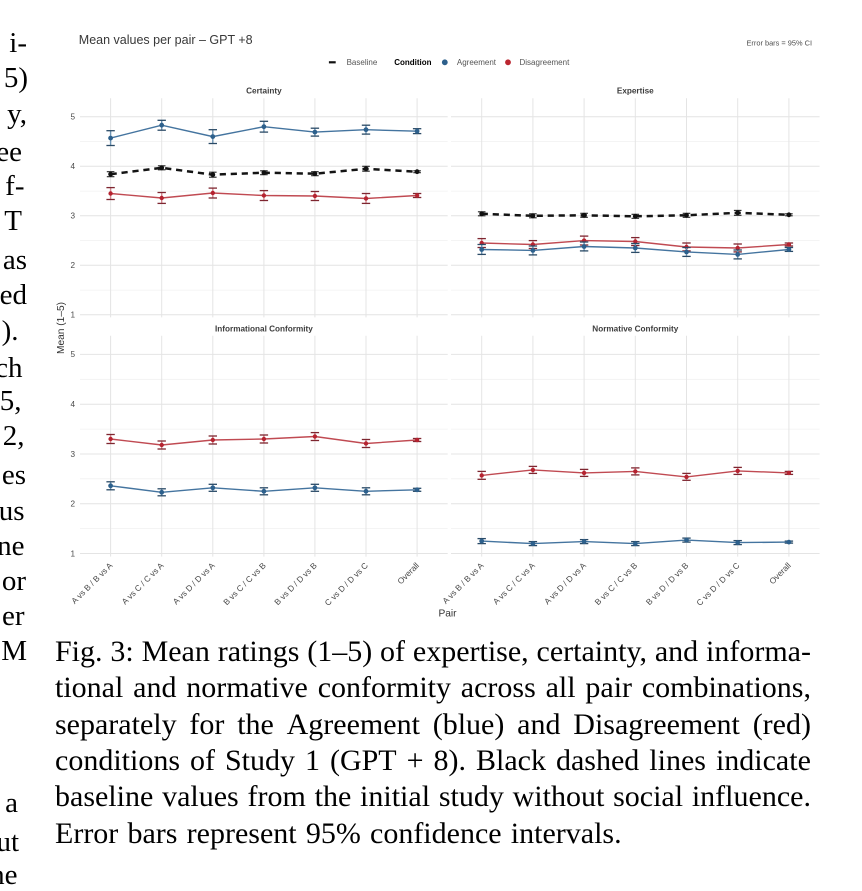 The image size is (862, 891). I want to click on svg-text: Disagreement, so click(545, 62).